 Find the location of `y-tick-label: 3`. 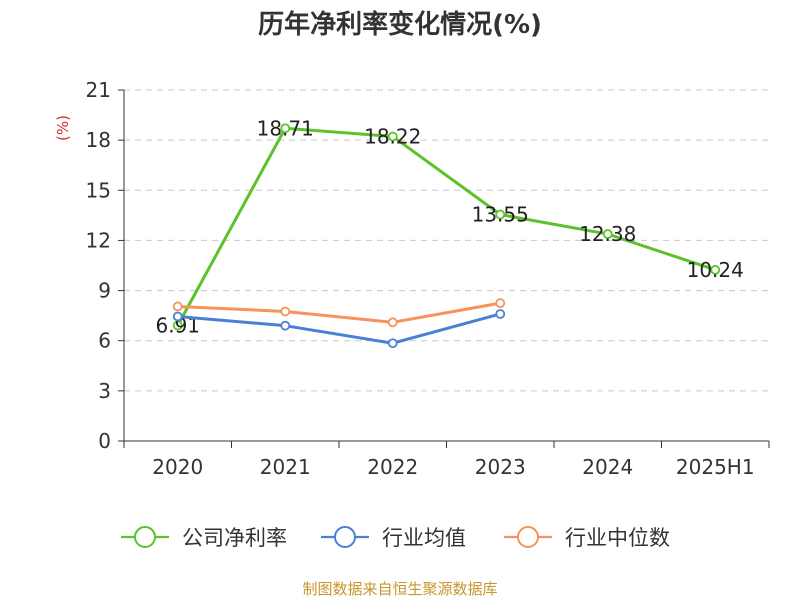

y-tick-label: 3 is located at coordinates (104, 391).